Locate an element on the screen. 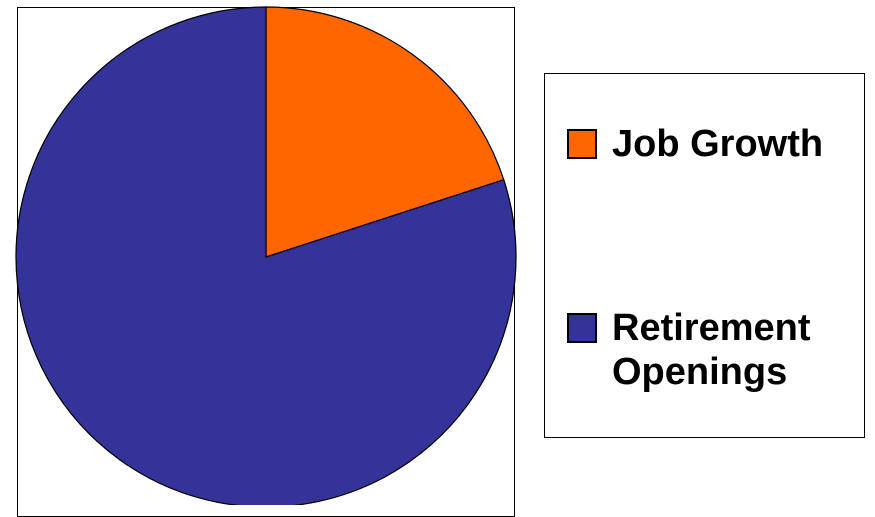 The width and height of the screenshot is (875, 517). legend-swatch-retirement-openings is located at coordinates (582, 328).